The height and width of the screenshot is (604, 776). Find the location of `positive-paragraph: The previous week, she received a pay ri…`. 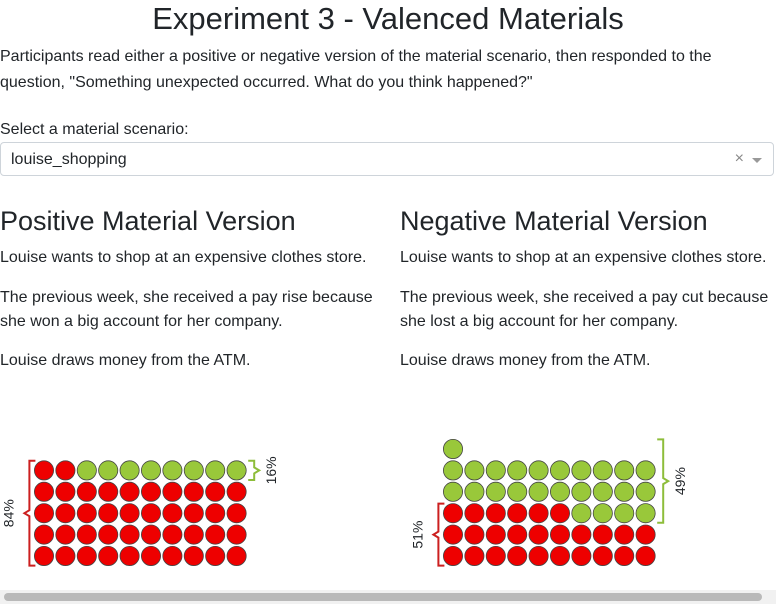

positive-paragraph: The previous week, she received a pay ri… is located at coordinates (186, 309).